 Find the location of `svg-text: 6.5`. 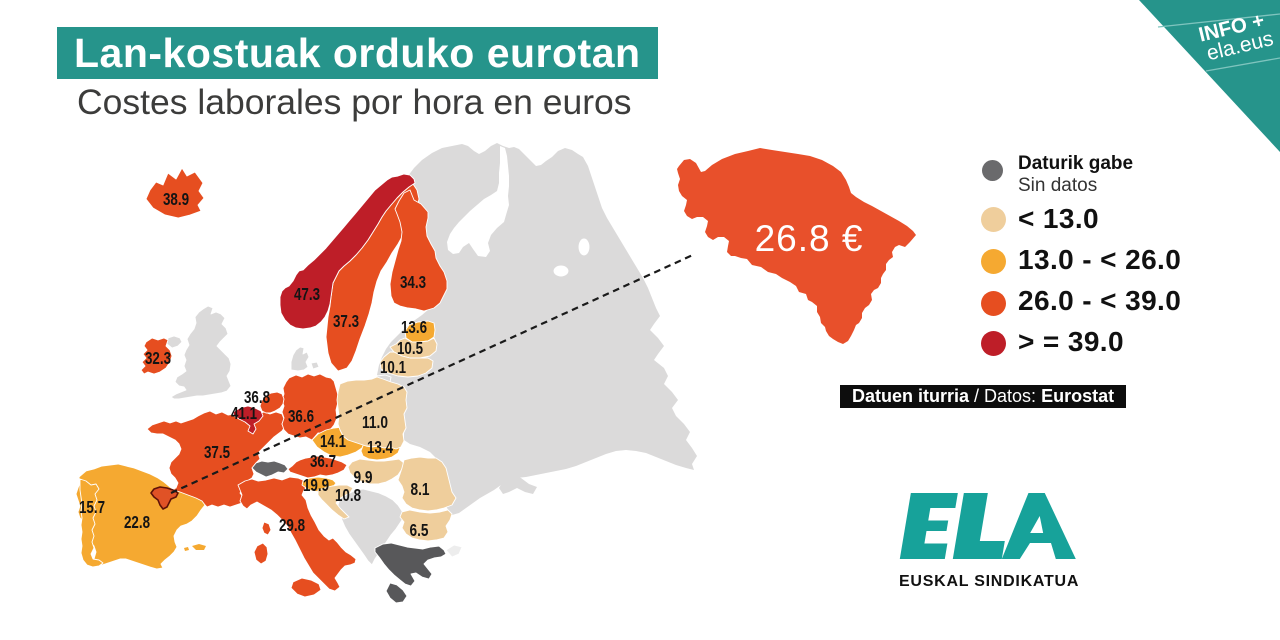

svg-text: 6.5 is located at coordinates (419, 530).